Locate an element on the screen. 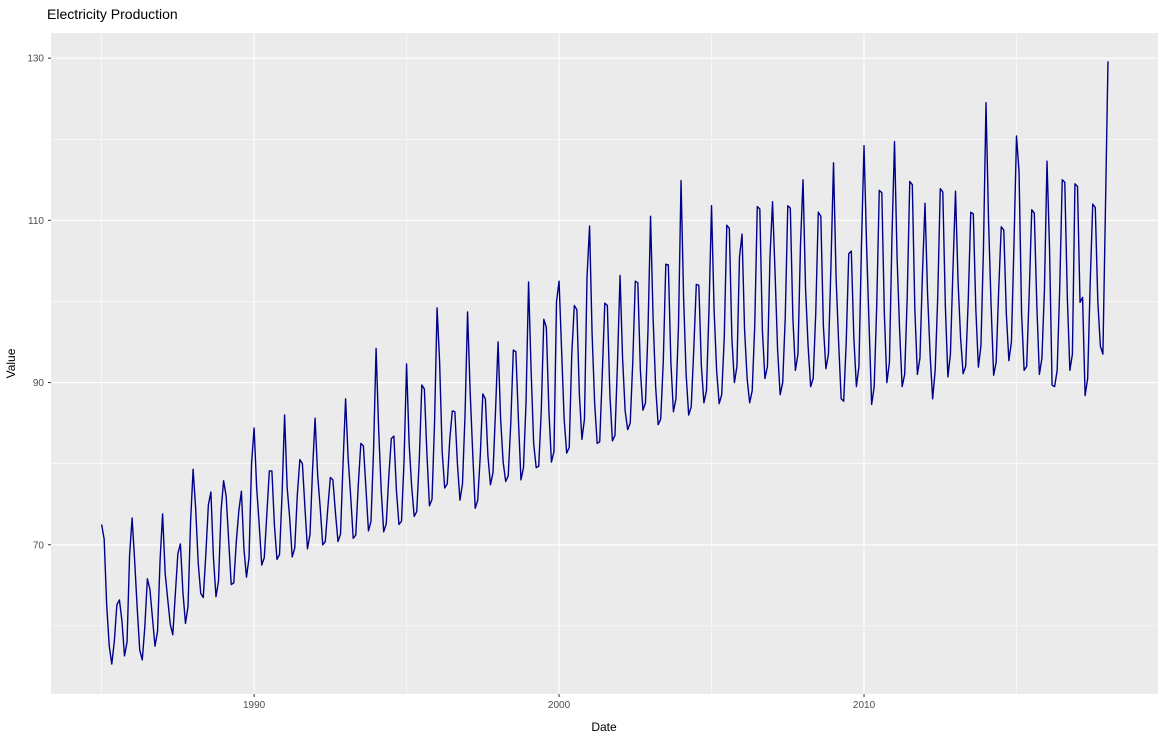 The image size is (1166, 740). y-axis-title: Value is located at coordinates (11, 363).